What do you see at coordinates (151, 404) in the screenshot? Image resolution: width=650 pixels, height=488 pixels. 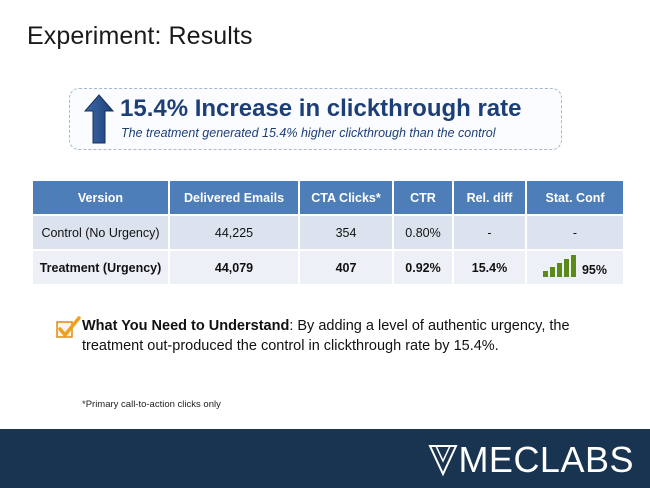 I see `footnote: *Primary call-to-action clicks only` at bounding box center [151, 404].